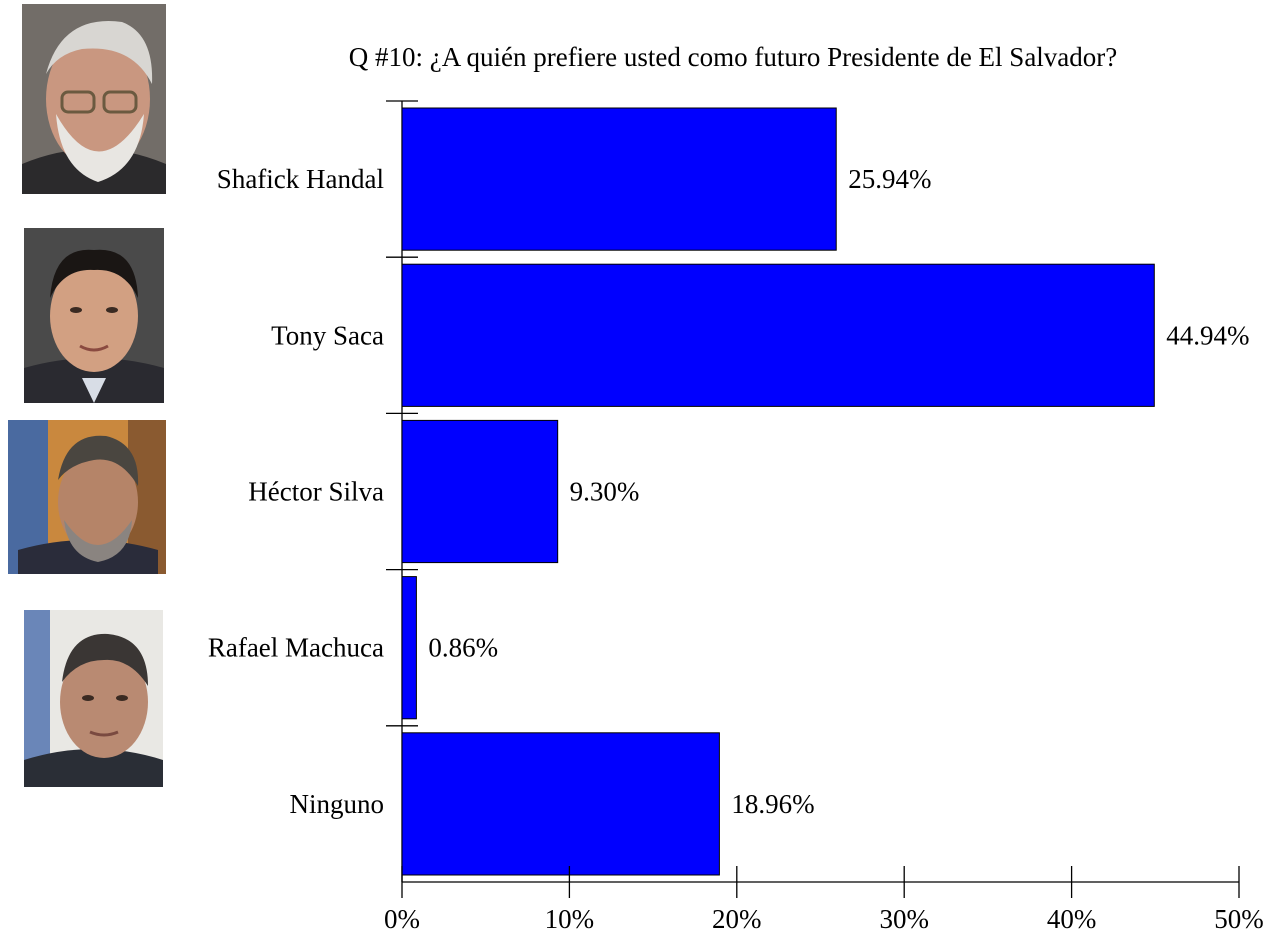 The height and width of the screenshot is (935, 1270). I want to click on value-label: 0.86%, so click(463, 648).